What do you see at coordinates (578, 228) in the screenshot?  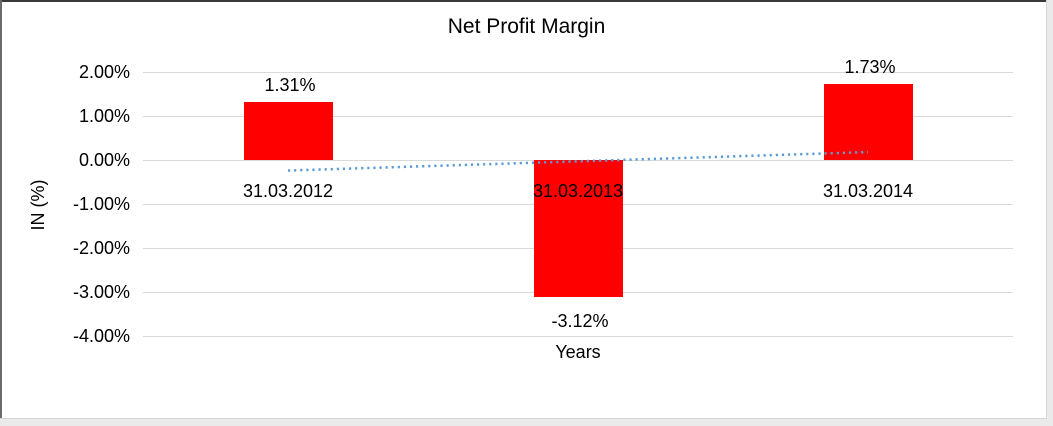 I see `bar-31.03.2013` at bounding box center [578, 228].